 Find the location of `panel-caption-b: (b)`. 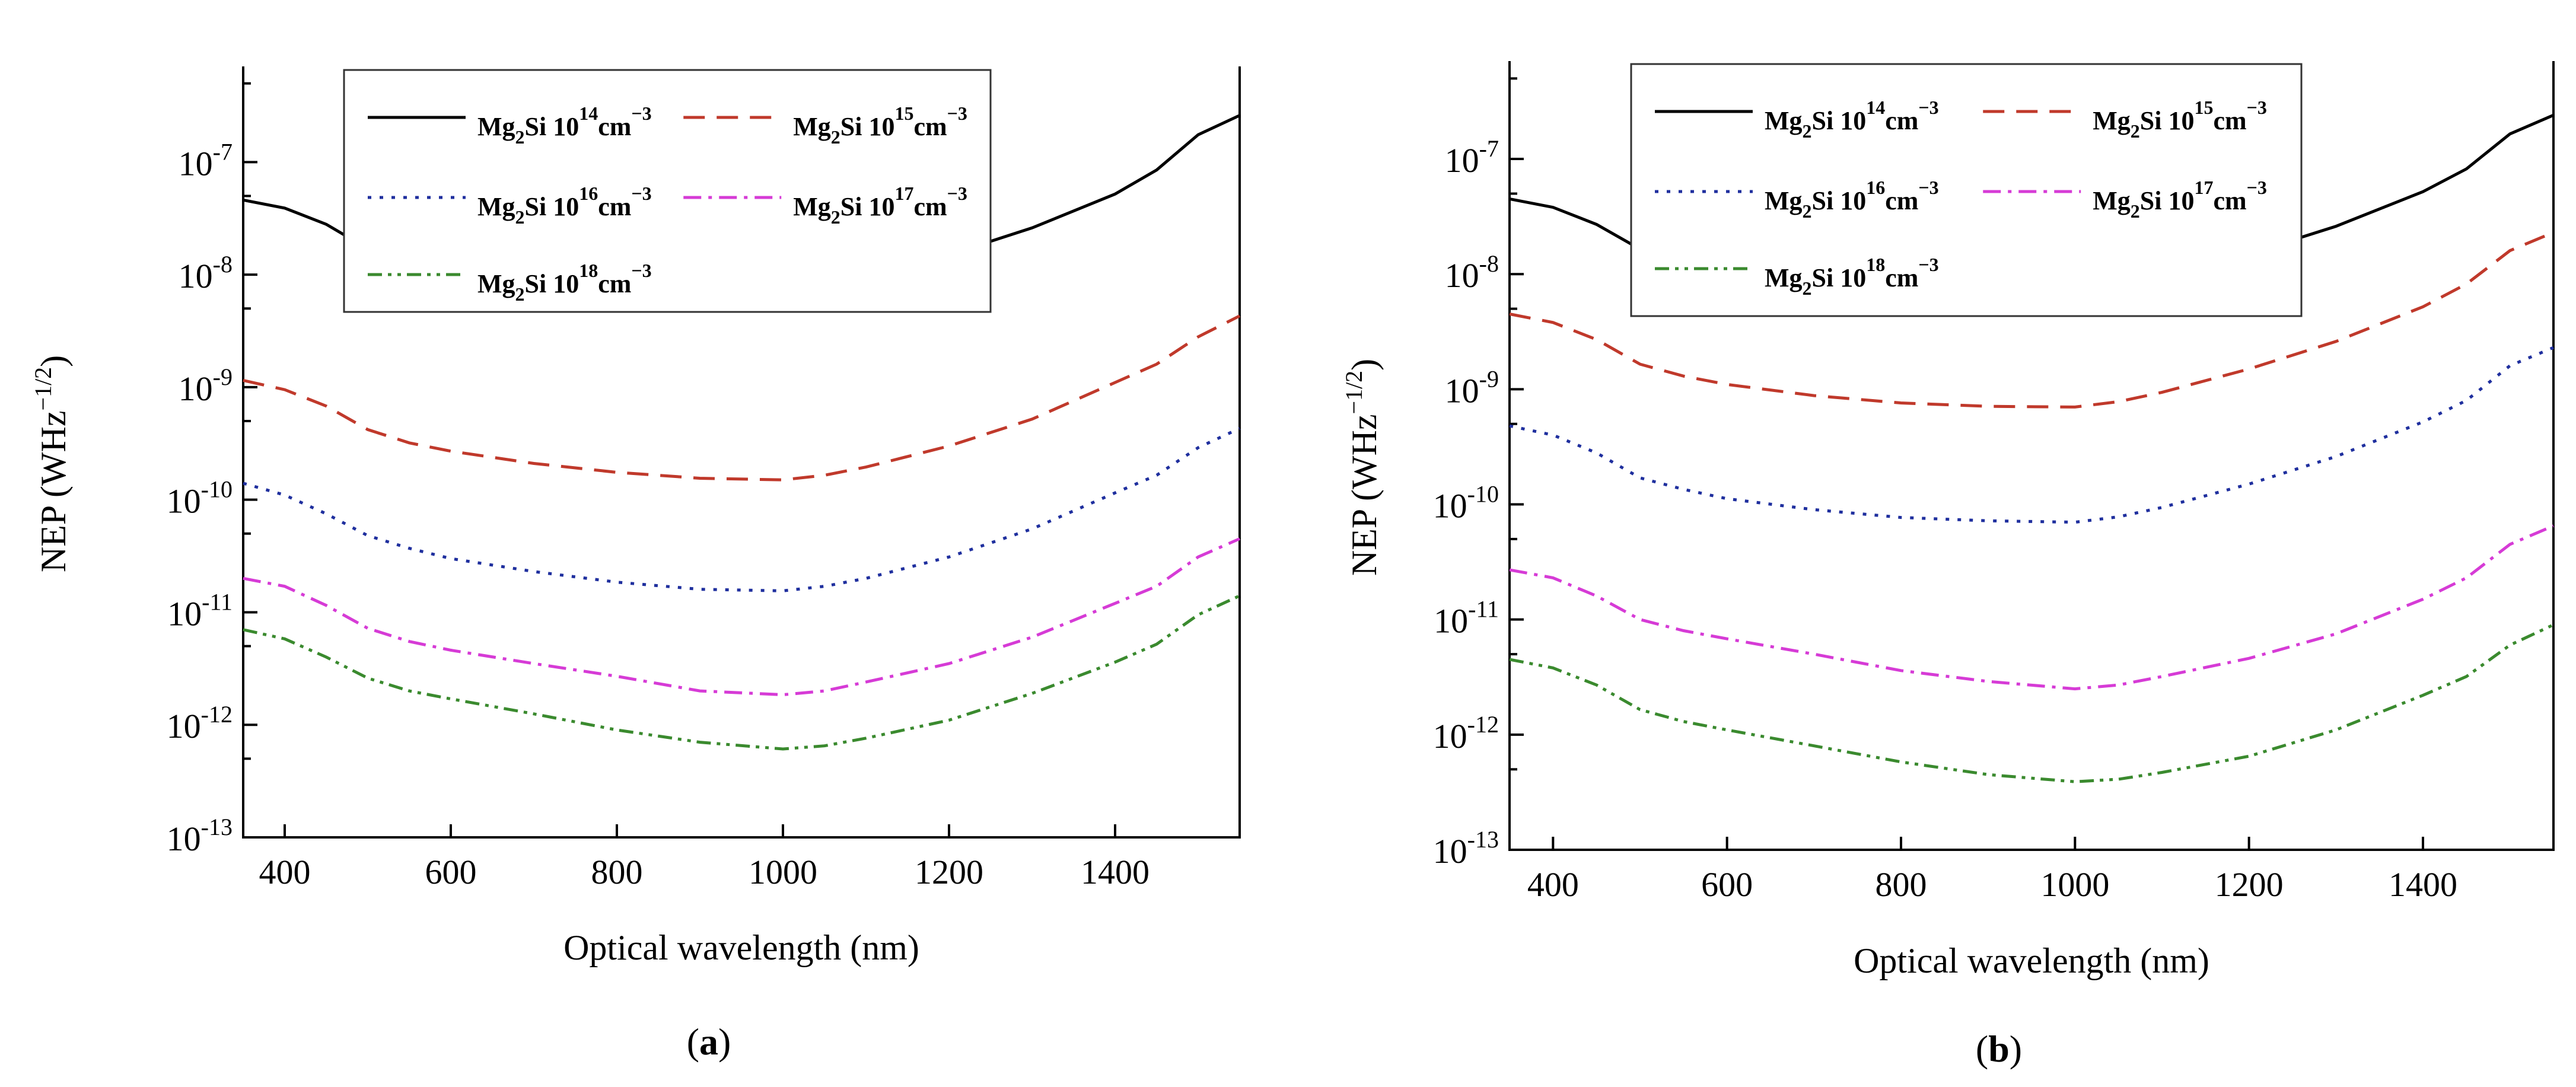

panel-caption-b: (b) is located at coordinates (1999, 1049).